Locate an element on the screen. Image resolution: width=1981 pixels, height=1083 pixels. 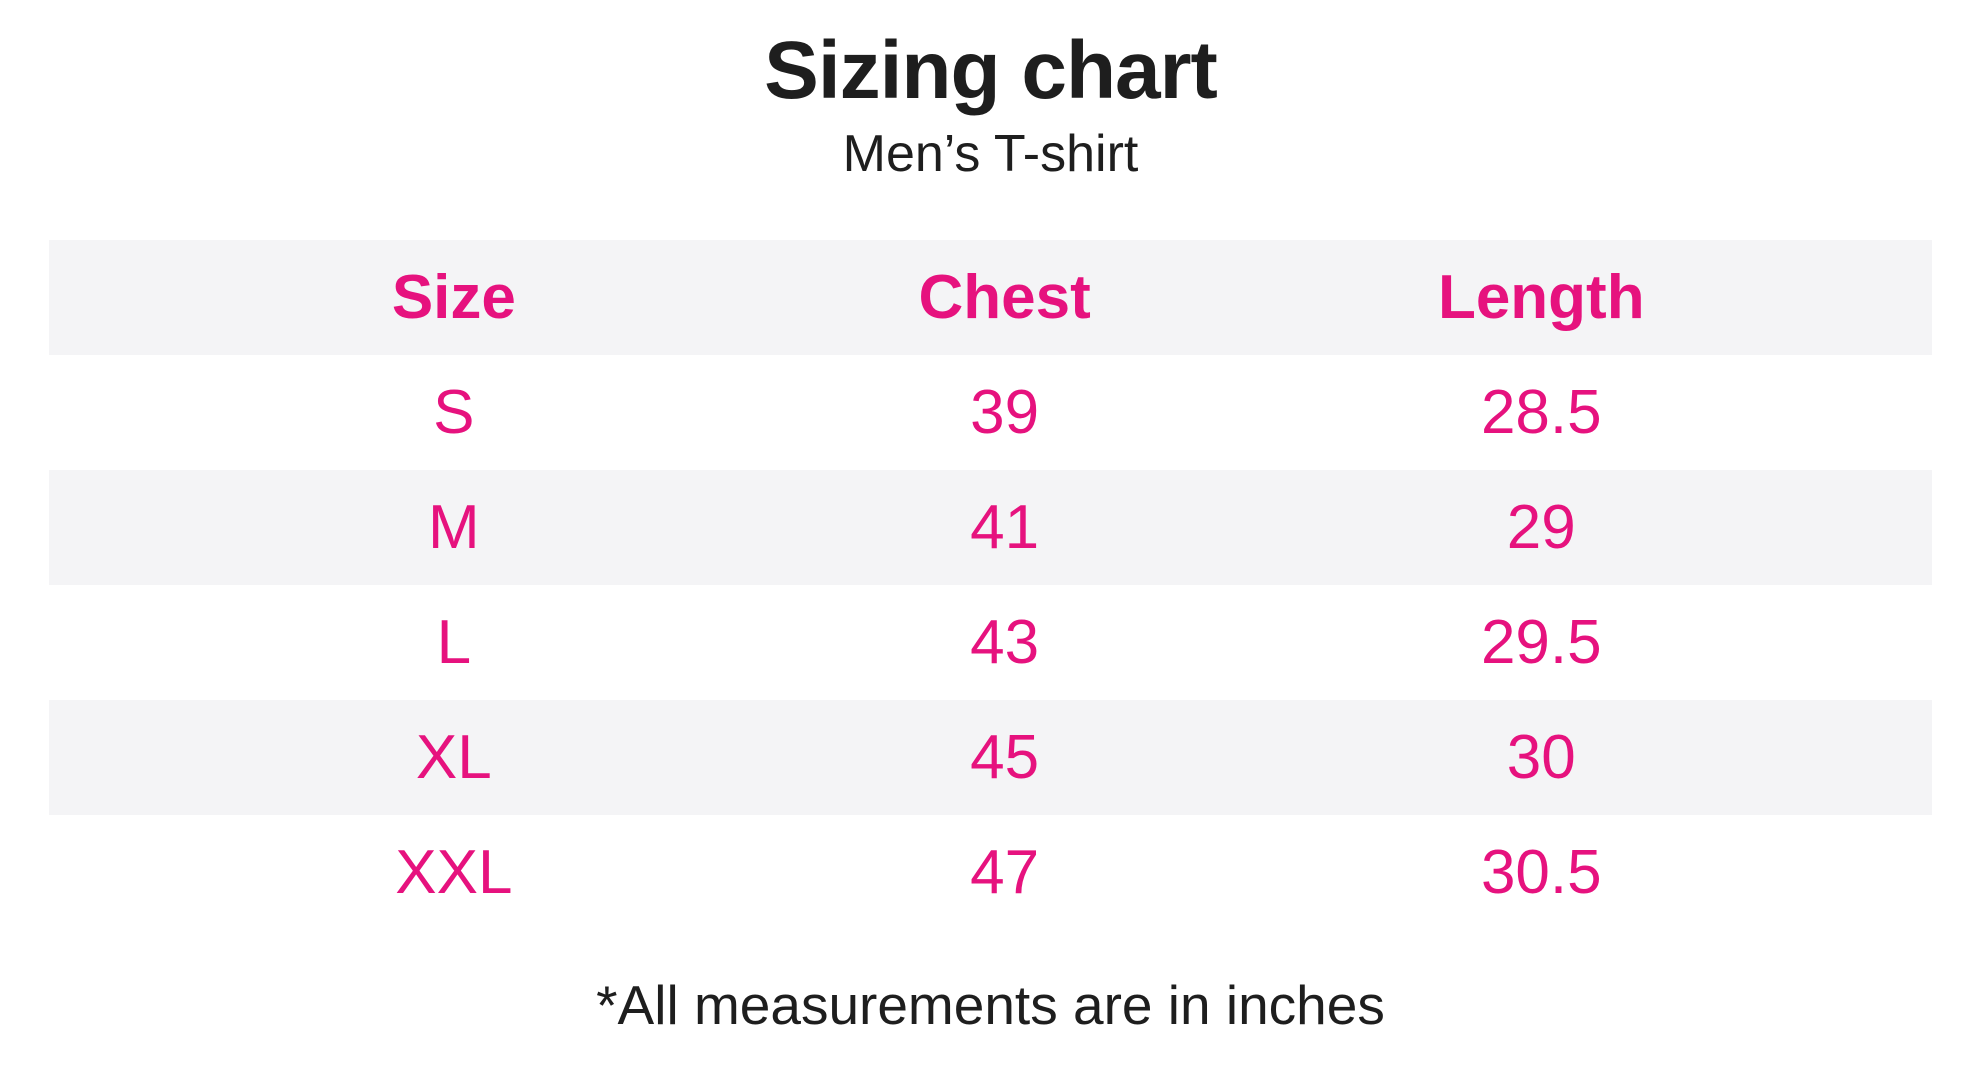
page-subtitle: Men’s T-shirt is located at coordinates (990, 154).